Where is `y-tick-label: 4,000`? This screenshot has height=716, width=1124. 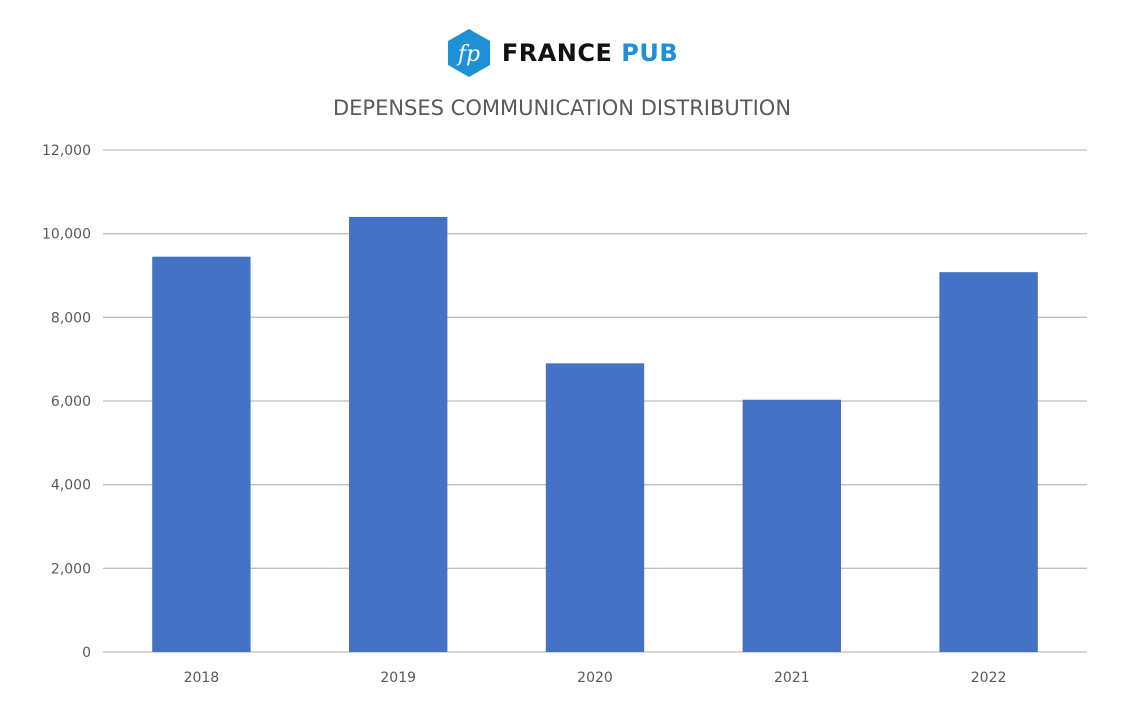 y-tick-label: 4,000 is located at coordinates (71, 486).